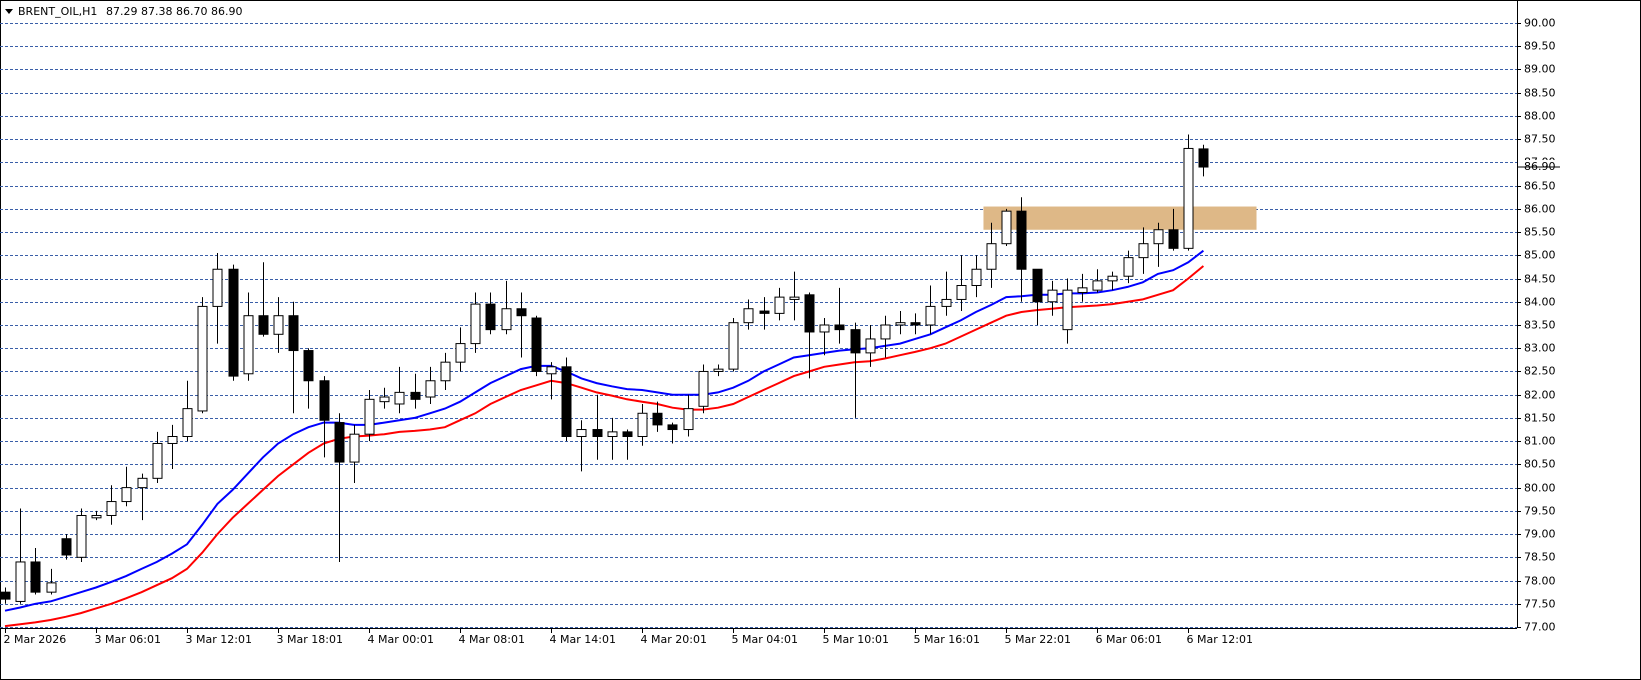 The height and width of the screenshot is (680, 1641). I want to click on y-tick-label: 79.50, so click(1540, 511).